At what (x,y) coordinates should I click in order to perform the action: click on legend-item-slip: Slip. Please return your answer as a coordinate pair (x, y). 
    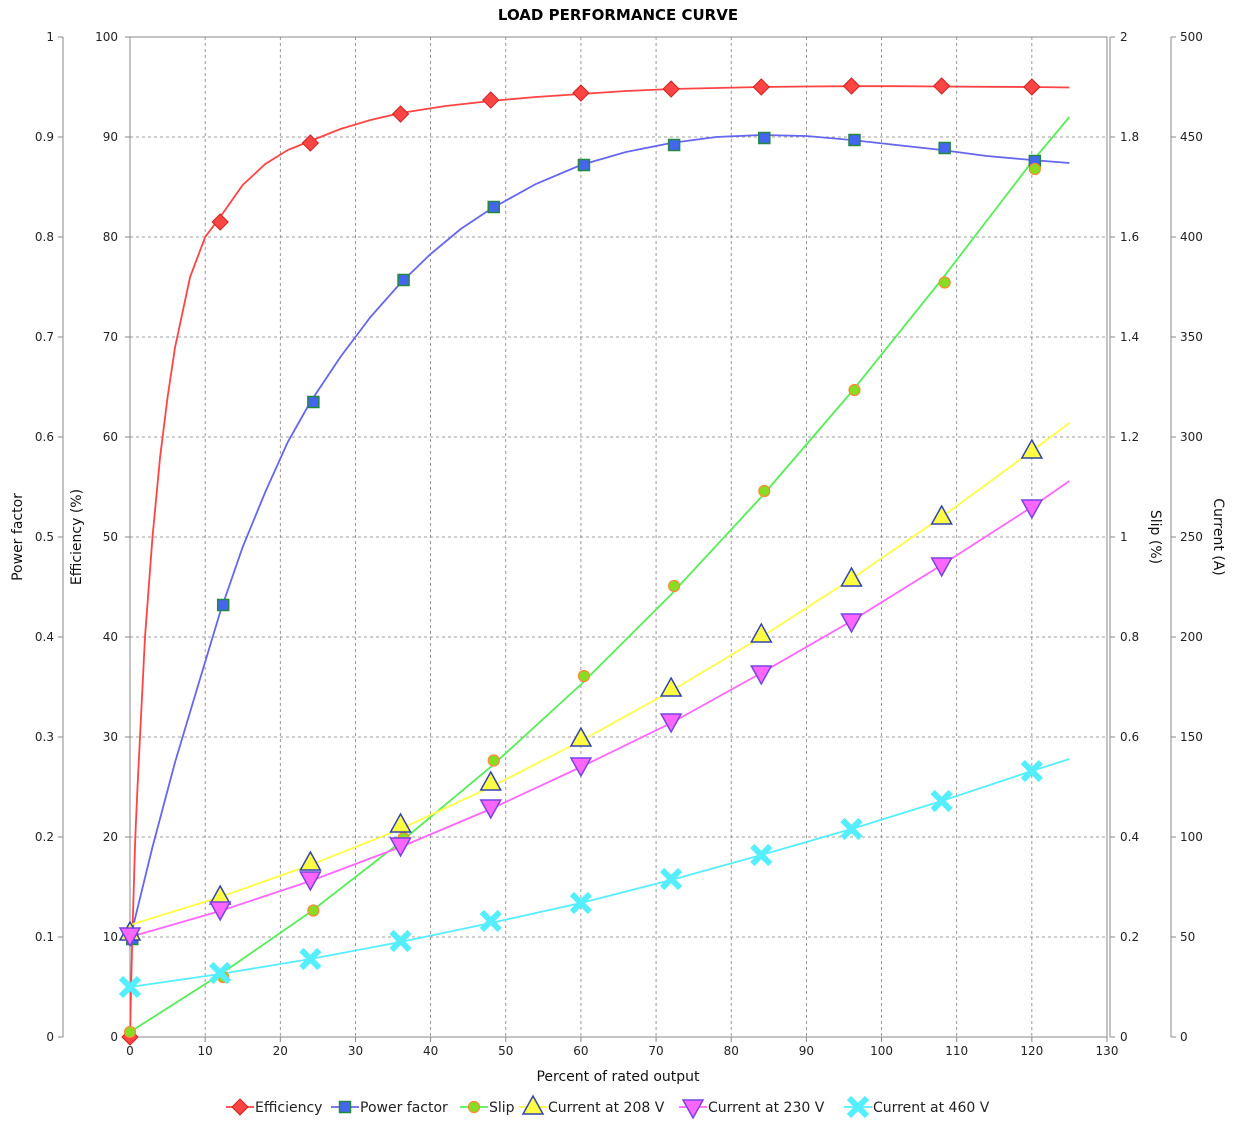
    Looking at the image, I should click on (487, 1108).